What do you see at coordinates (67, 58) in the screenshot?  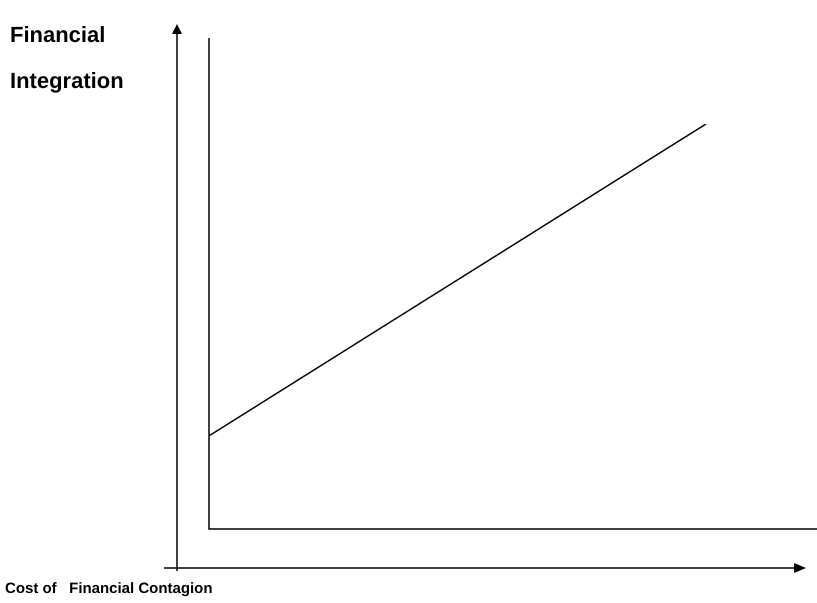 I see `y-axis-title: Financial Integration` at bounding box center [67, 58].